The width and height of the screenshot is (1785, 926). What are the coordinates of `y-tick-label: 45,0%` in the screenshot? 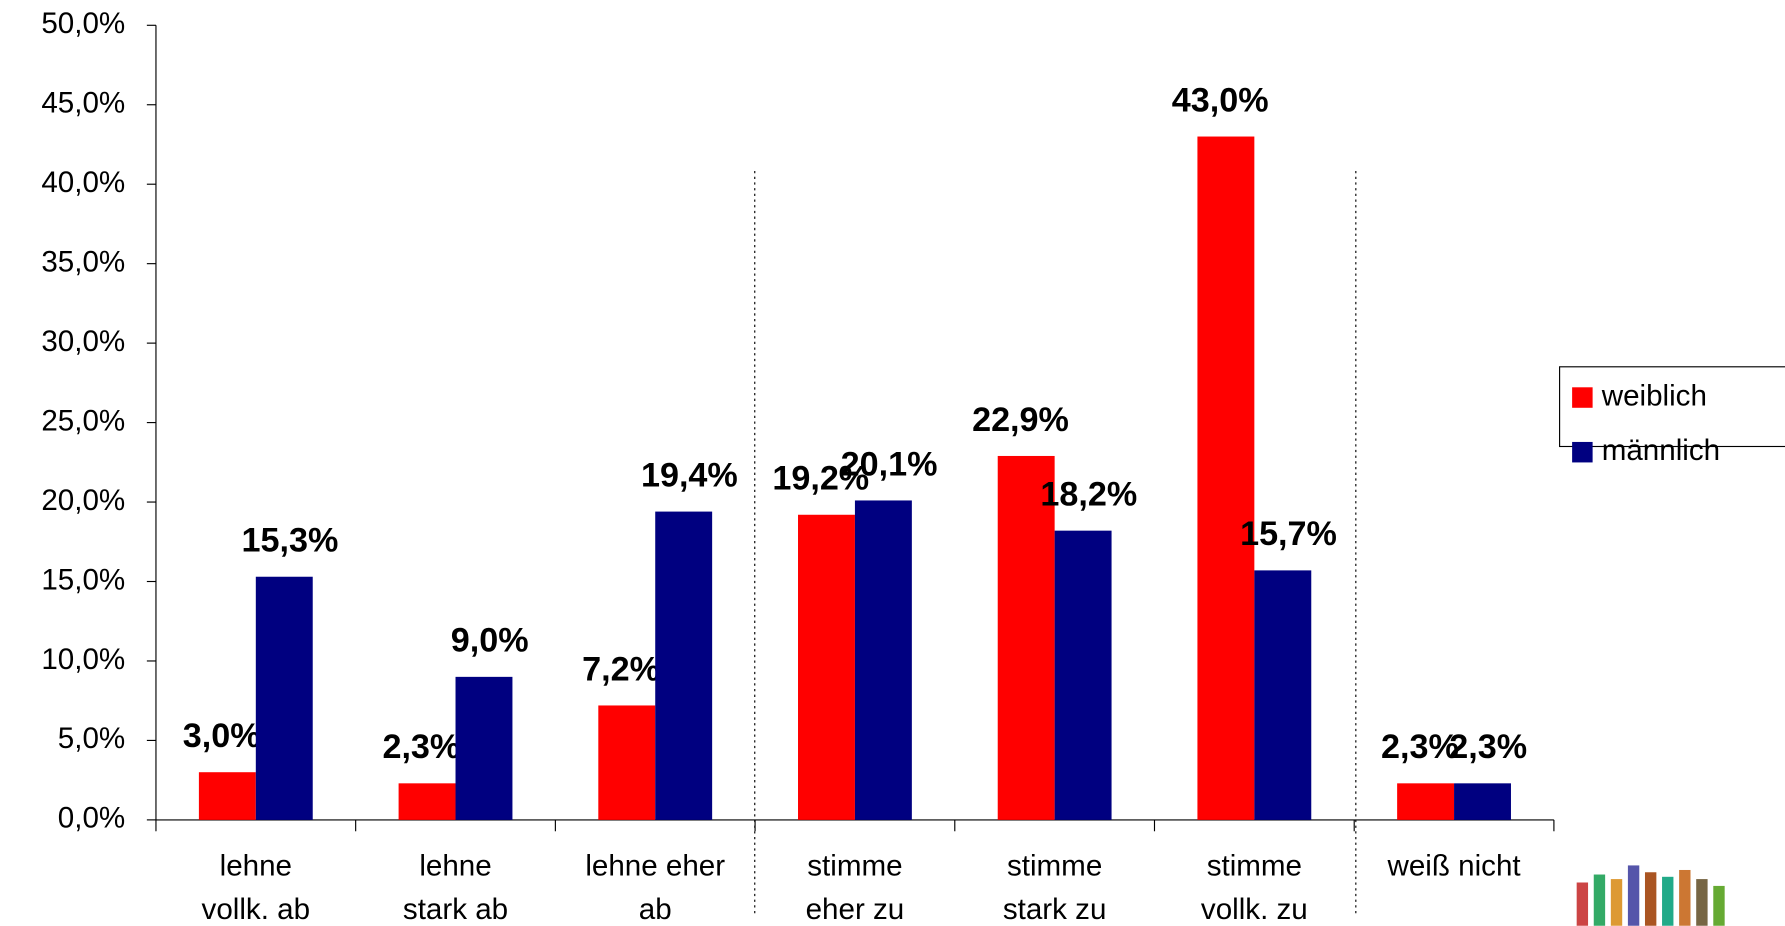 It's located at (83, 103).